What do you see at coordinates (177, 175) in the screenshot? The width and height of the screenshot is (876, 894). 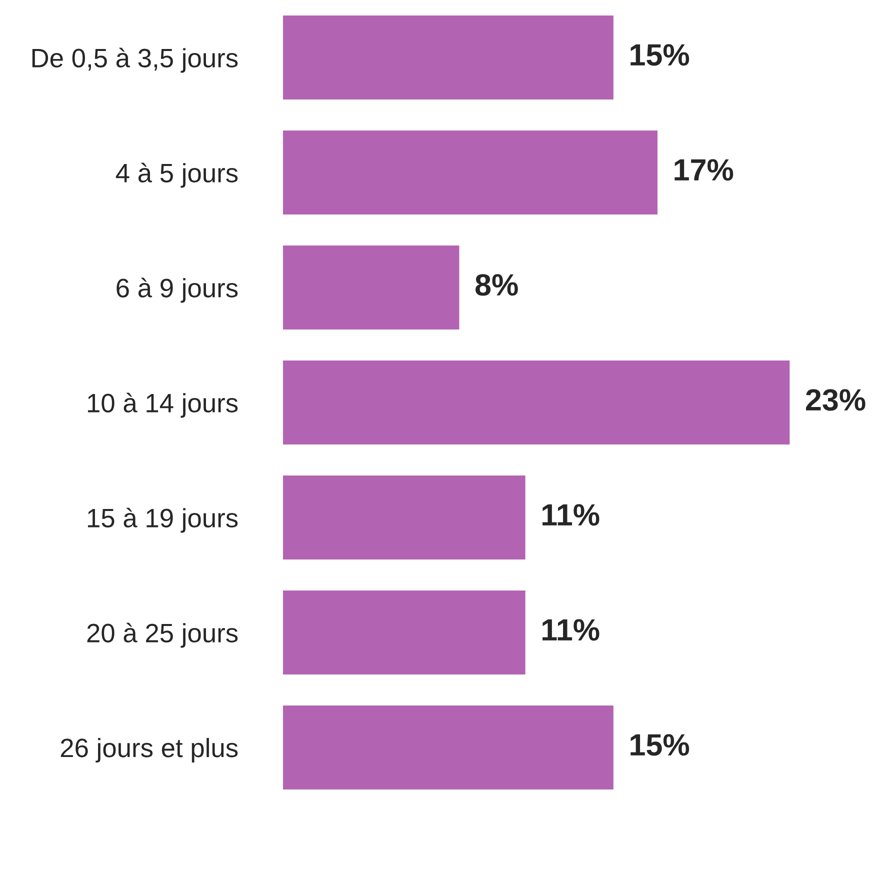 I see `y-tick-label: 4 à 5 jours` at bounding box center [177, 175].